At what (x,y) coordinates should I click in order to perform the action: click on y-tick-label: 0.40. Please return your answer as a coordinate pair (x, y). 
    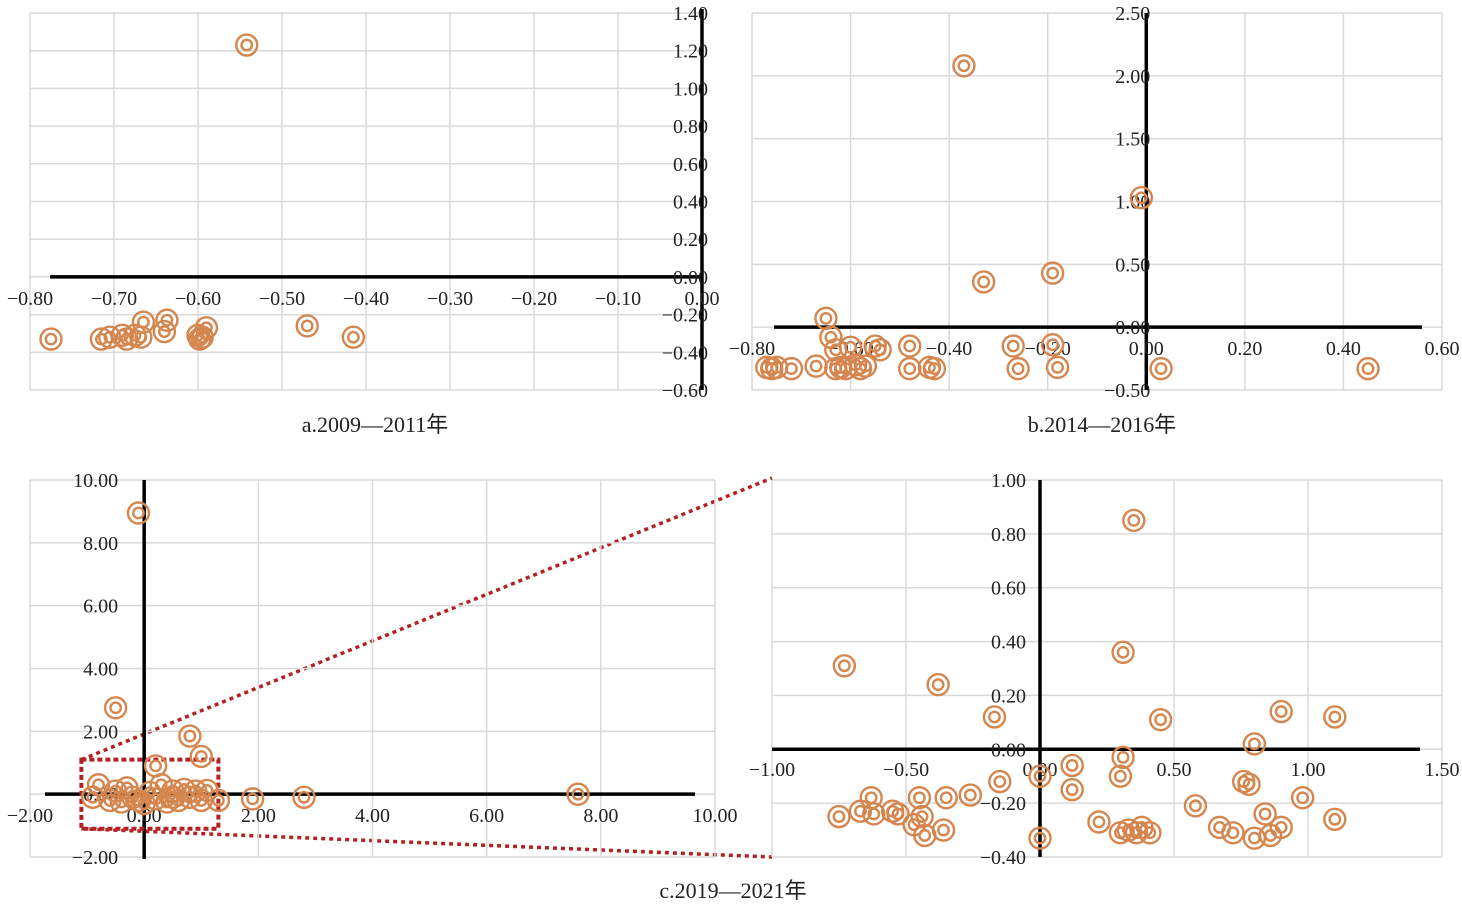
    Looking at the image, I should click on (1008, 643).